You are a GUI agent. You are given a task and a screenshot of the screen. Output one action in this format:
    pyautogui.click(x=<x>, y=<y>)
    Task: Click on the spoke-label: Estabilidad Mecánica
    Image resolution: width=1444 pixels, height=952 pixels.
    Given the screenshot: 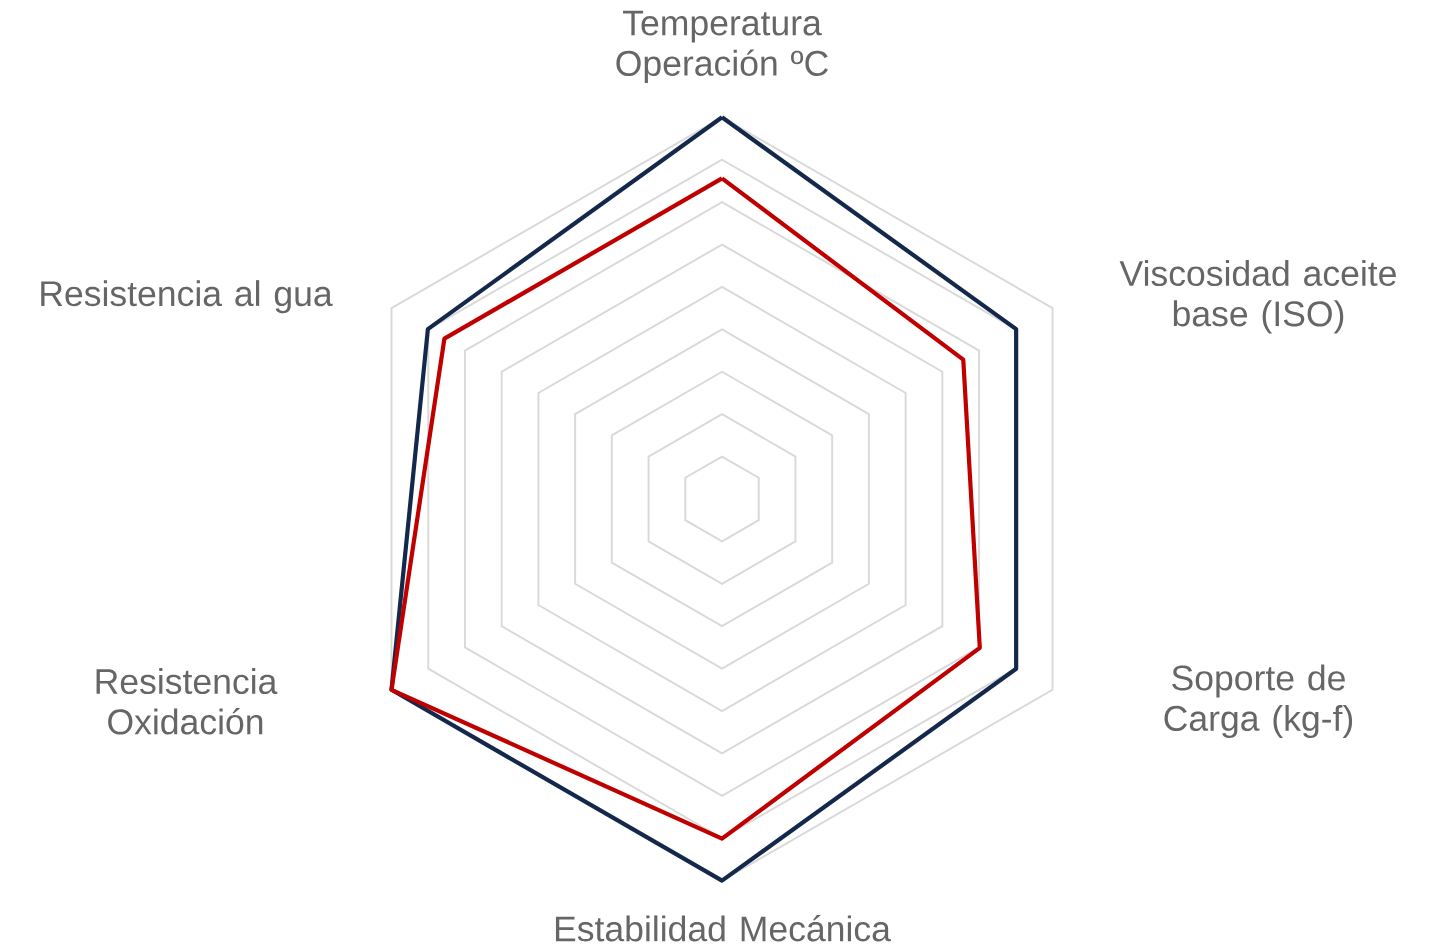 What is the action you would take?
    pyautogui.click(x=723, y=928)
    